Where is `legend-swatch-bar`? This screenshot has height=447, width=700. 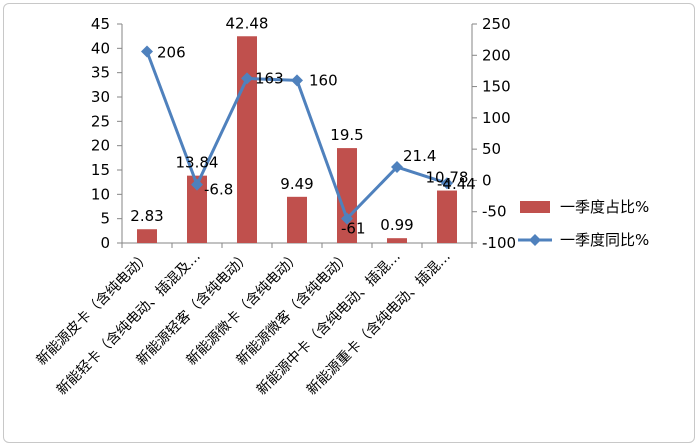
legend-swatch-bar is located at coordinates (535, 207).